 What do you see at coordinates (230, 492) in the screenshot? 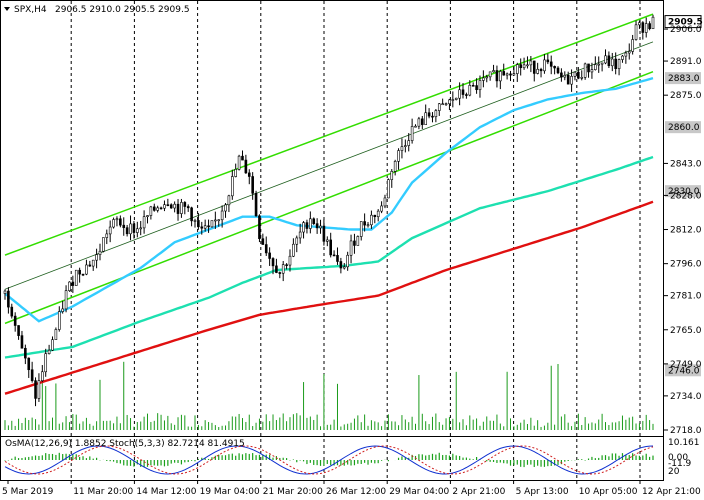
I see `time-tick-label: 19 Mar 04:00` at bounding box center [230, 492].